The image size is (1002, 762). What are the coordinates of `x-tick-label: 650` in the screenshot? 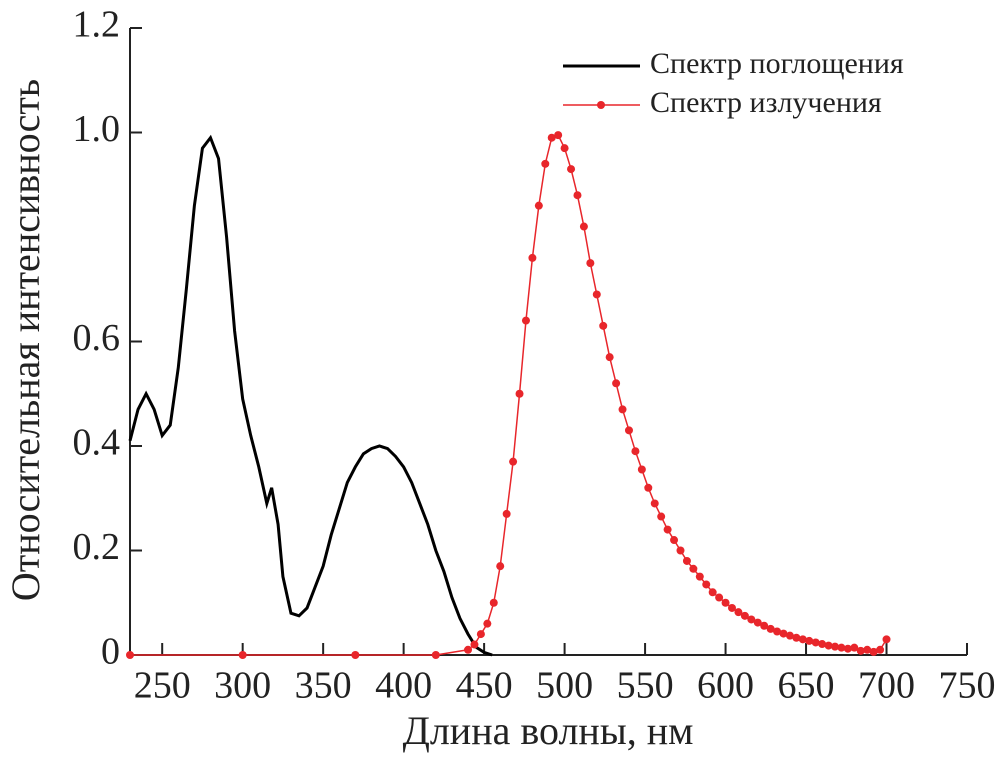 It's located at (806, 686).